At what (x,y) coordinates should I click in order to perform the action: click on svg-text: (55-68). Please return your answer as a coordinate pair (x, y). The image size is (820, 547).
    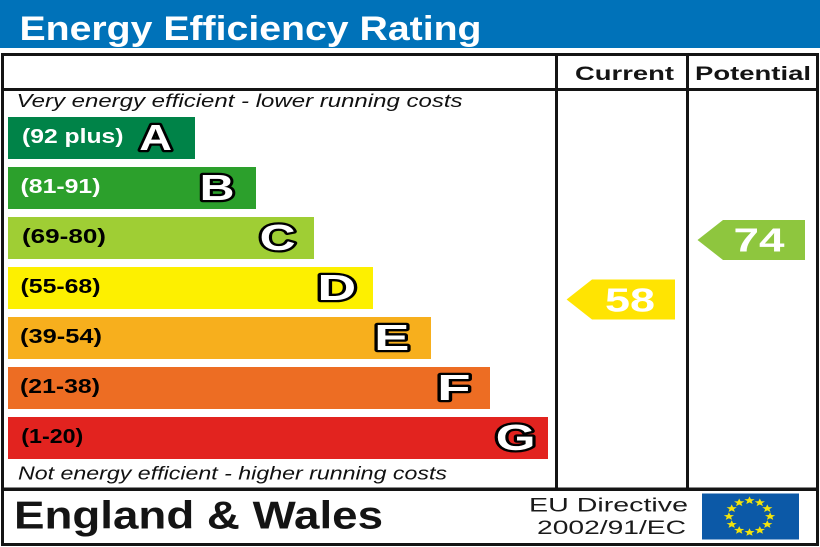
    Looking at the image, I should click on (61, 286).